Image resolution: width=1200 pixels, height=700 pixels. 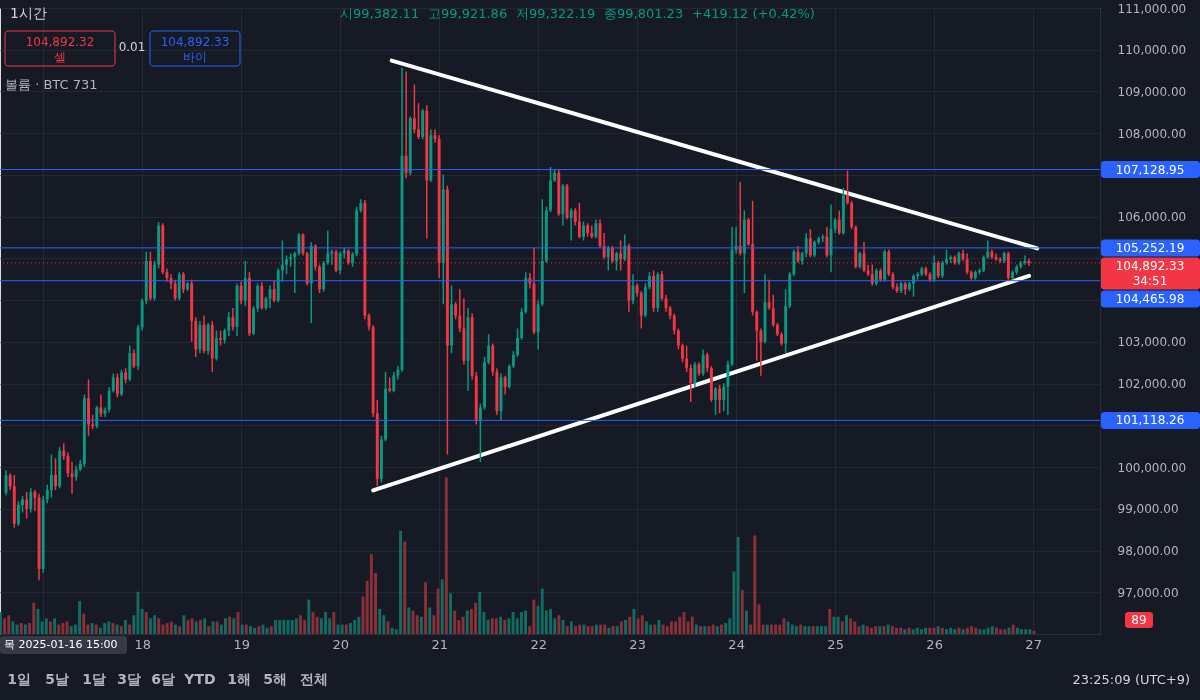 I want to click on y-tick-label: 108,000.00, so click(x=1152, y=133).